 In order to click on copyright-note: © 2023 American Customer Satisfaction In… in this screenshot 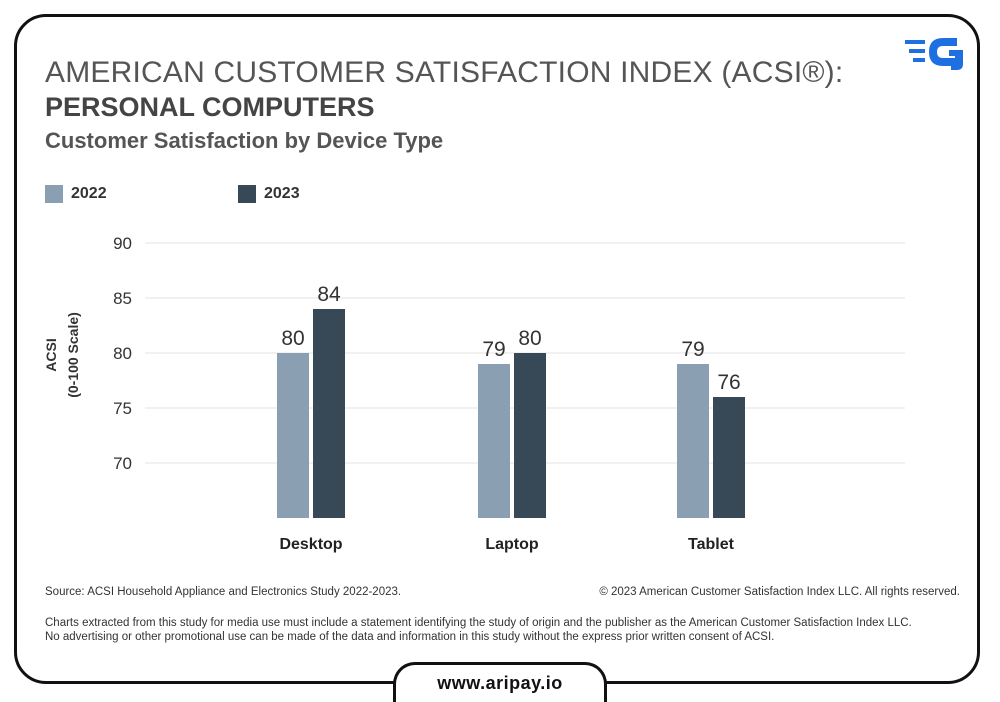, I will do `click(779, 592)`.